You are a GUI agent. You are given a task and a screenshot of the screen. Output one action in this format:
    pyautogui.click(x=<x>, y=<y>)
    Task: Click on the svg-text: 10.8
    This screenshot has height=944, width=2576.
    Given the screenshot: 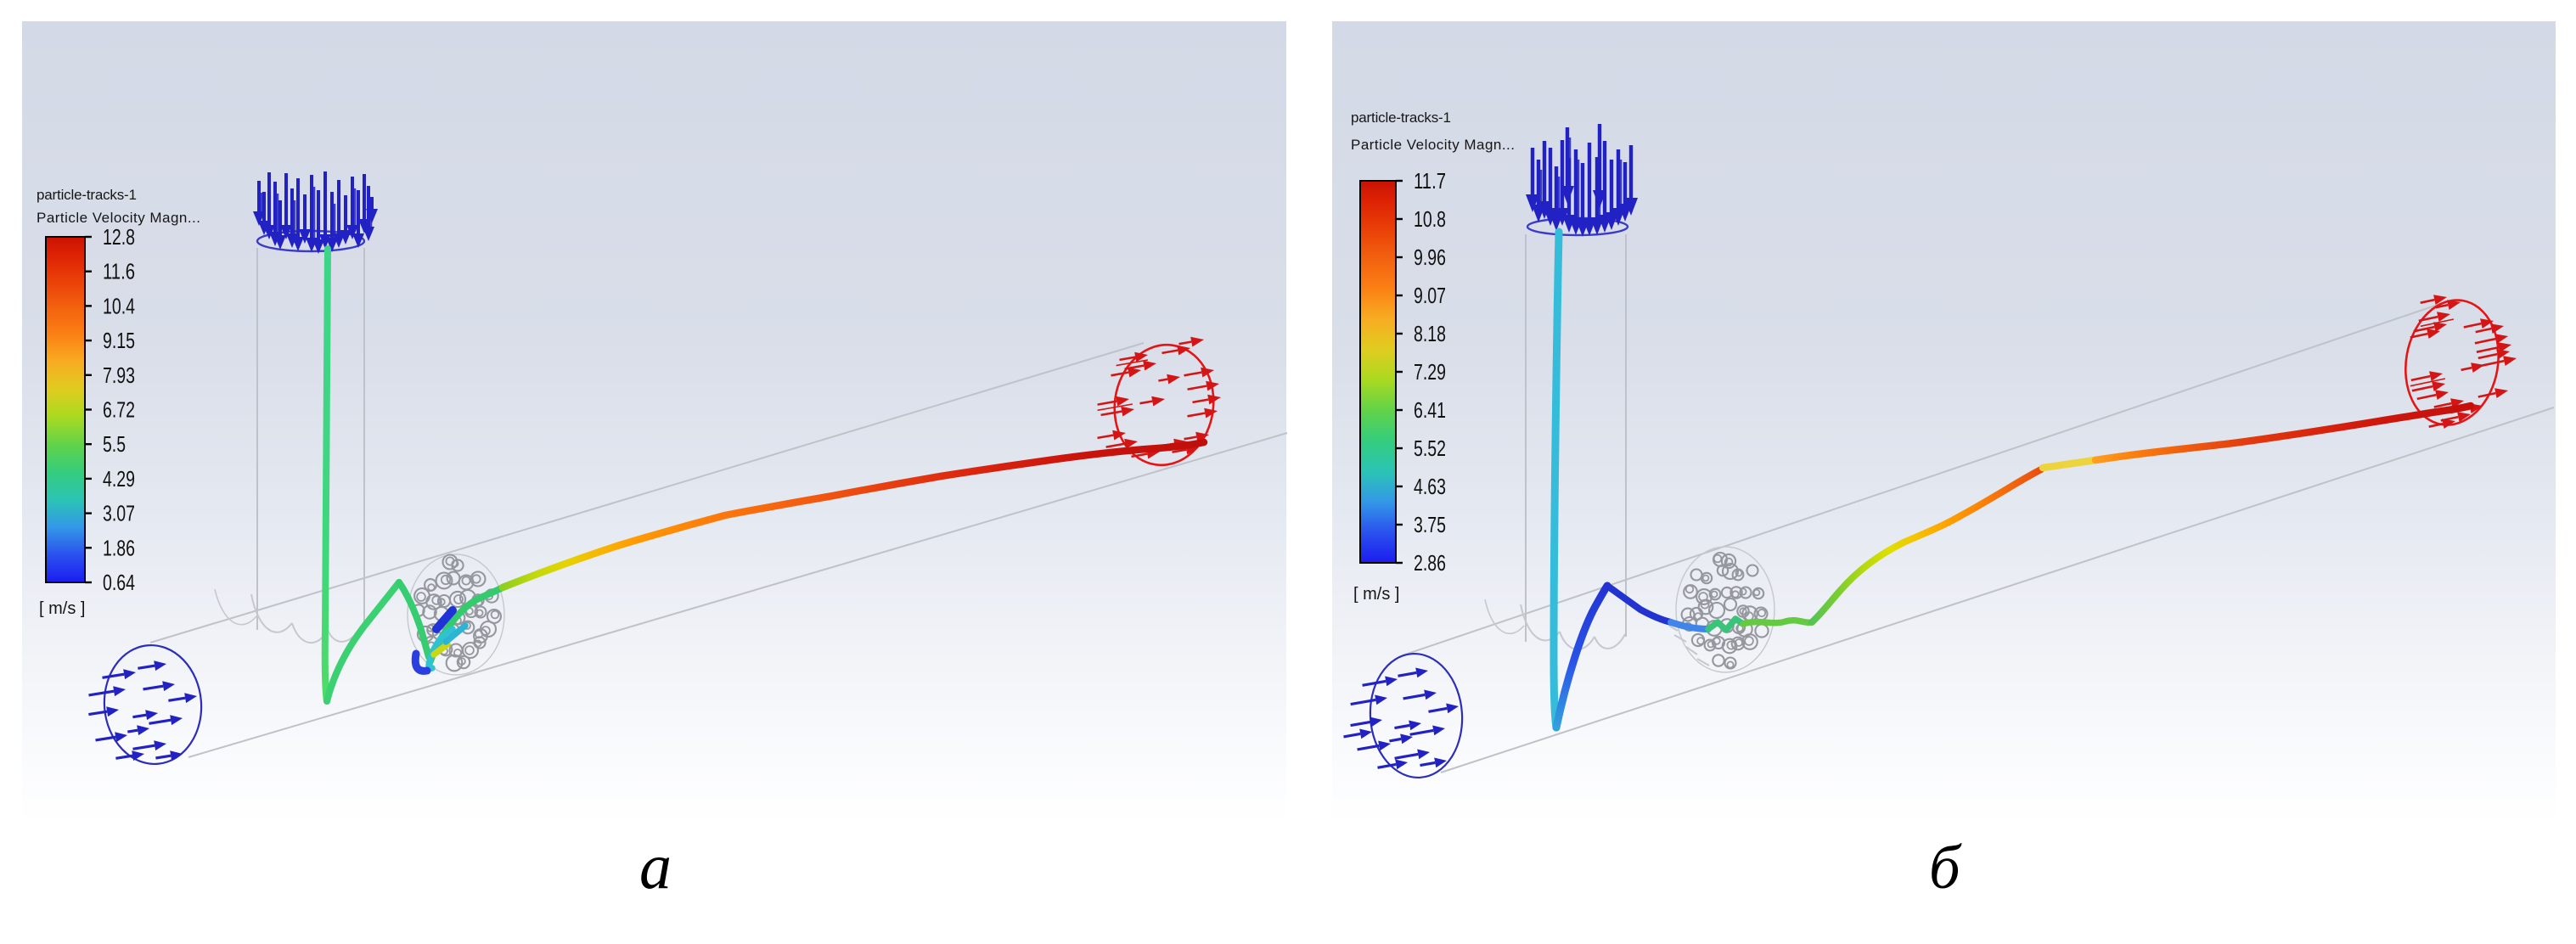 What is the action you would take?
    pyautogui.click(x=1430, y=219)
    